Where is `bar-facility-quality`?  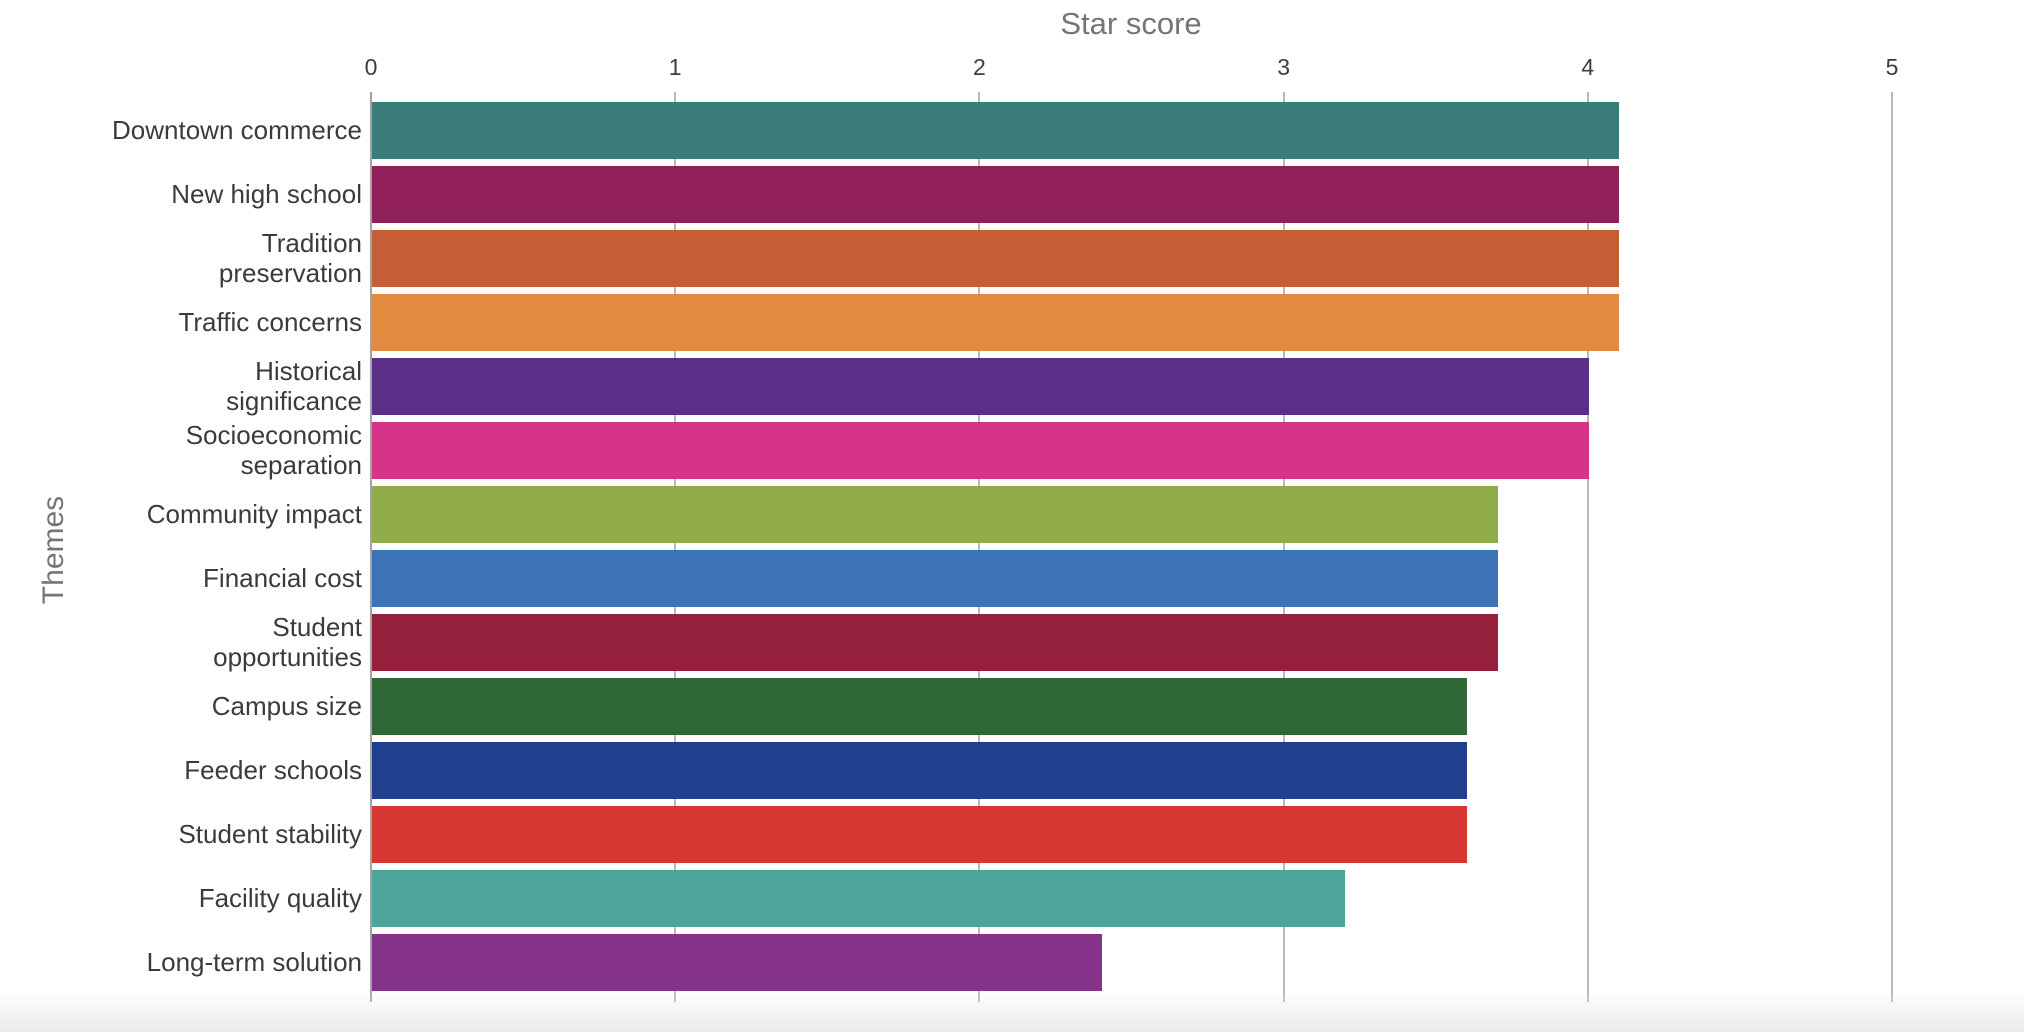
bar-facility-quality is located at coordinates (858, 898).